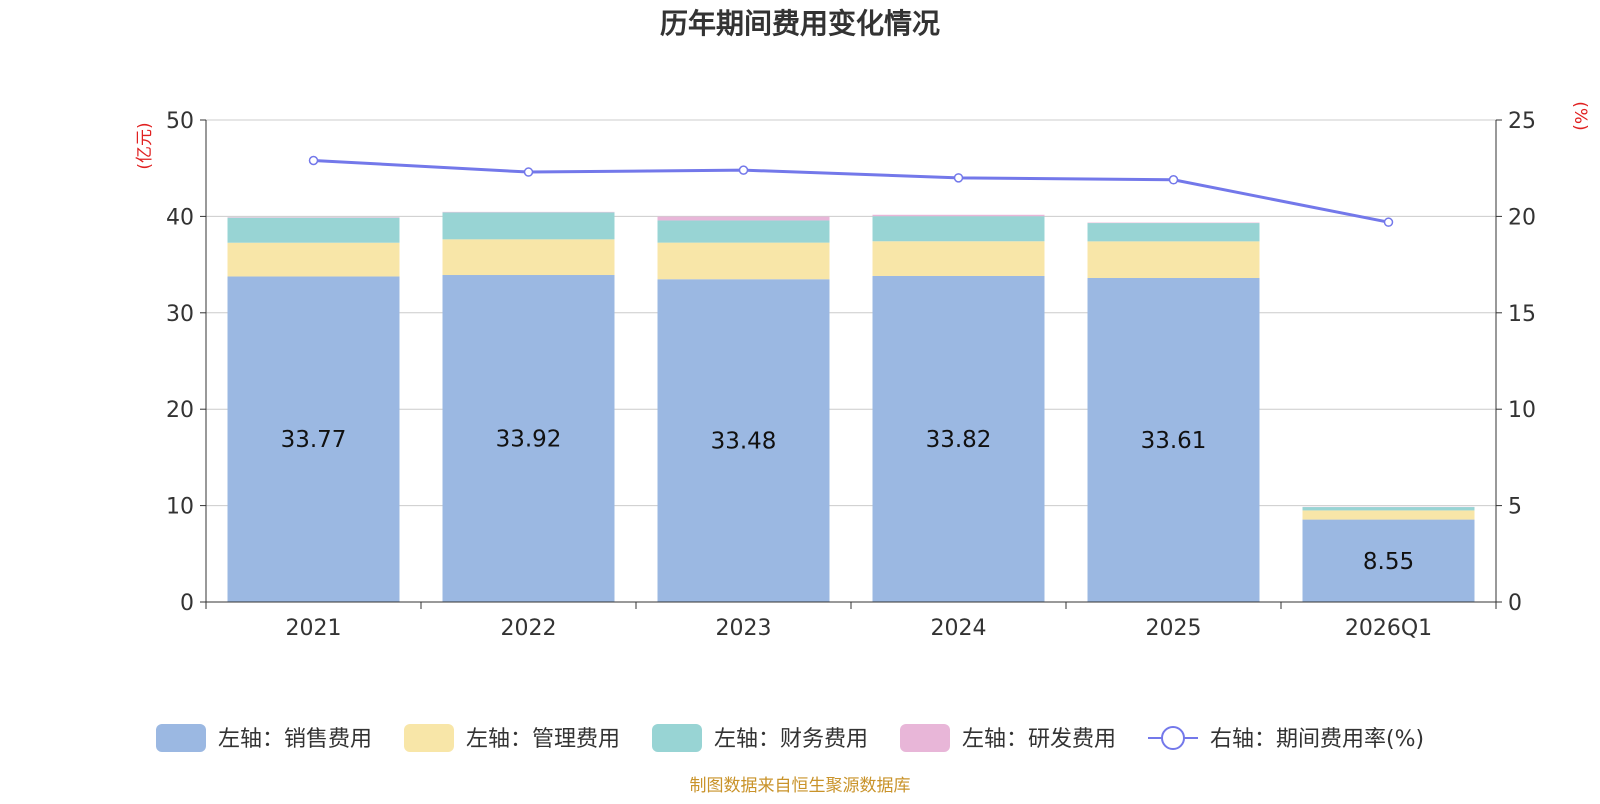 The height and width of the screenshot is (804, 1600). Describe the element at coordinates (1522, 314) in the screenshot. I see `right-axis-tick-label: 15` at that location.